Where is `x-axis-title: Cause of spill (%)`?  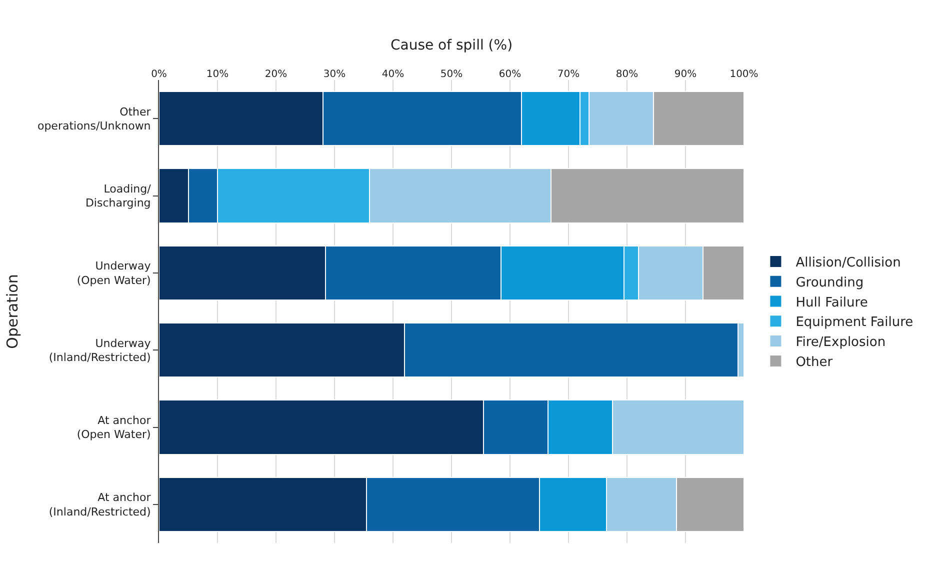 x-axis-title: Cause of spill (%) is located at coordinates (451, 46).